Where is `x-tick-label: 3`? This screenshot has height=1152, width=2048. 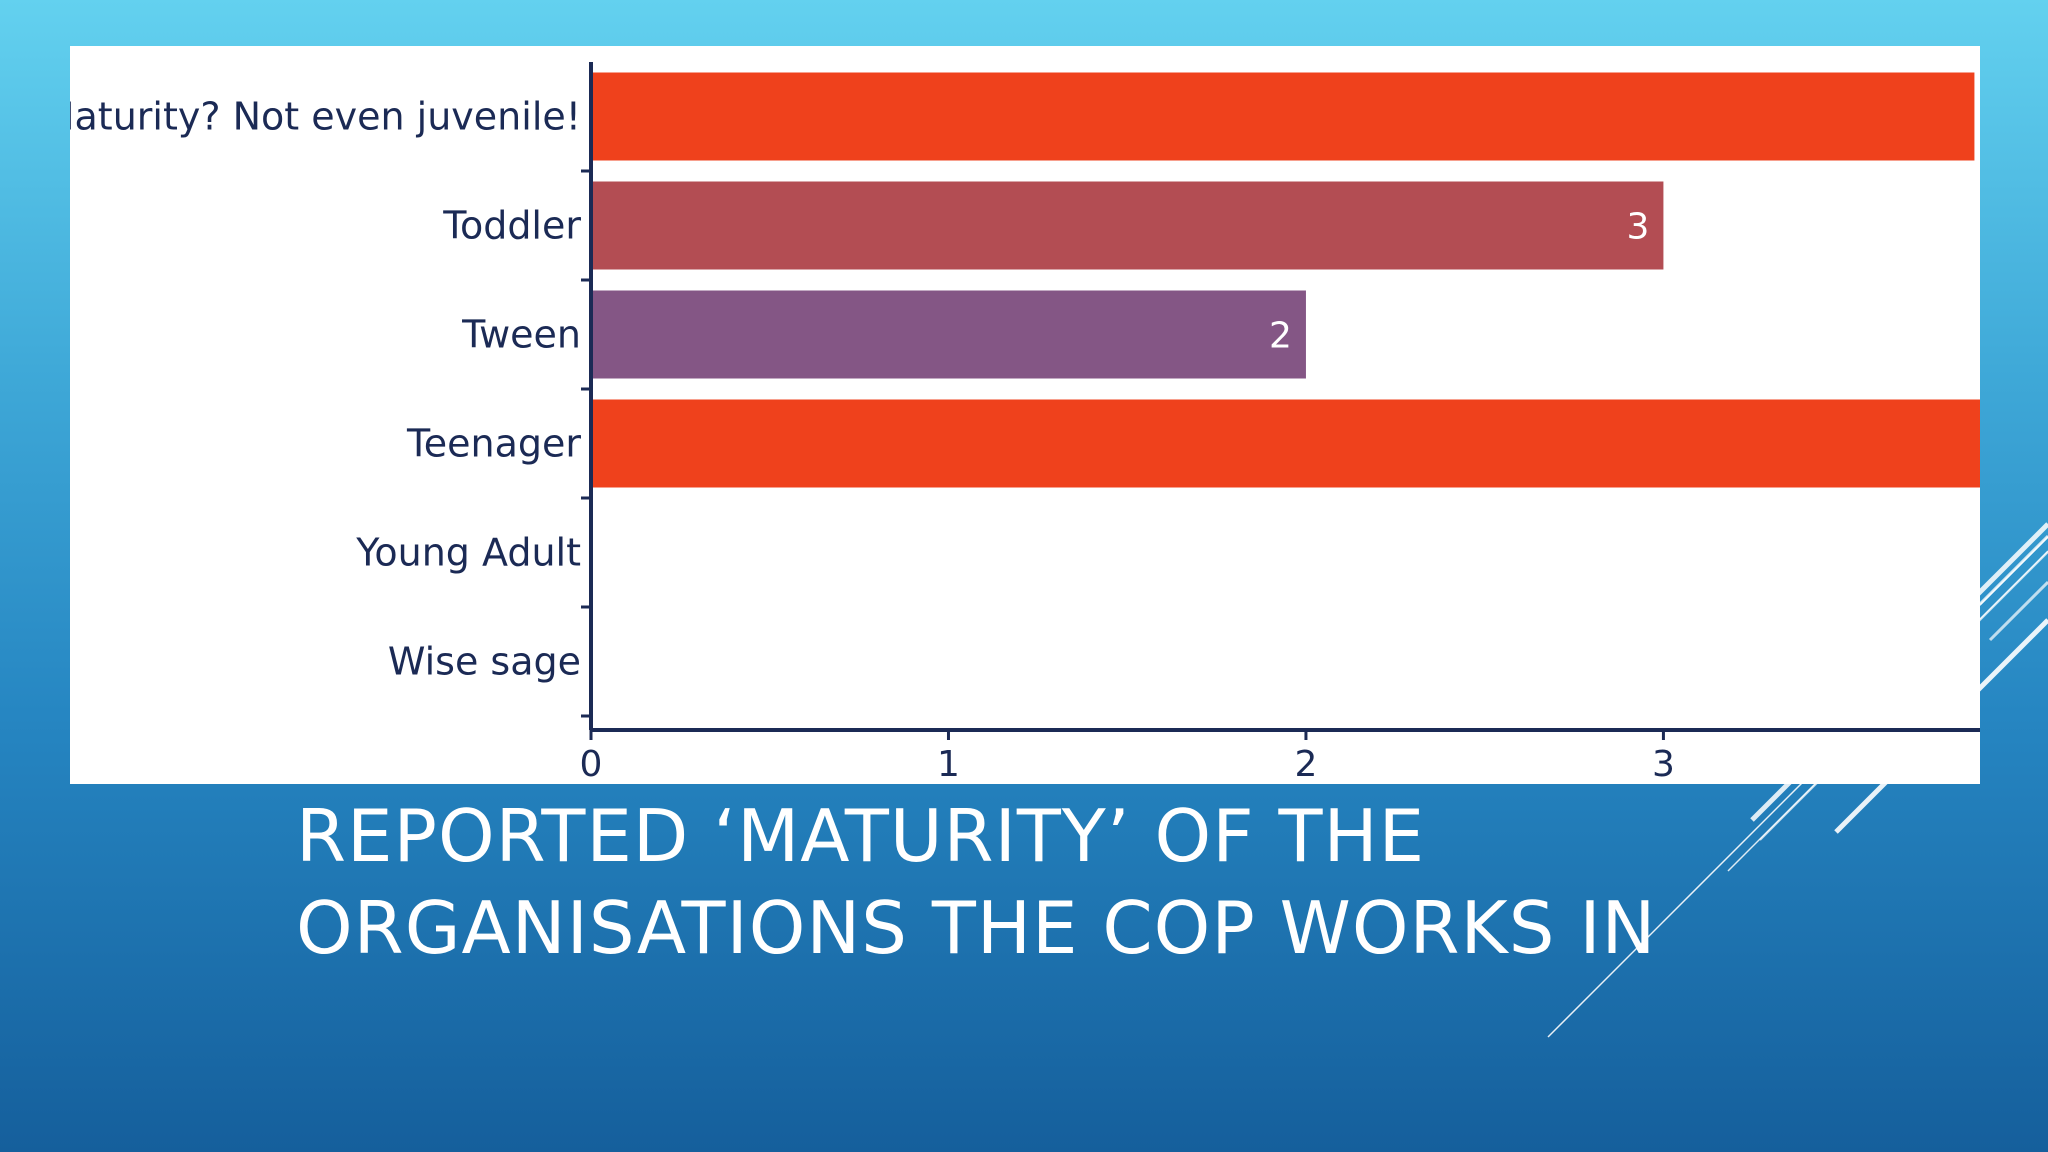
x-tick-label: 3 is located at coordinates (1663, 764).